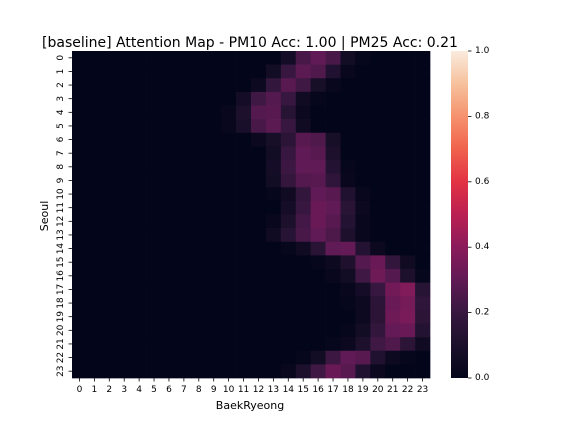 The width and height of the screenshot is (576, 436). I want to click on colorbar-tick-label: 0.6, so click(482, 182).